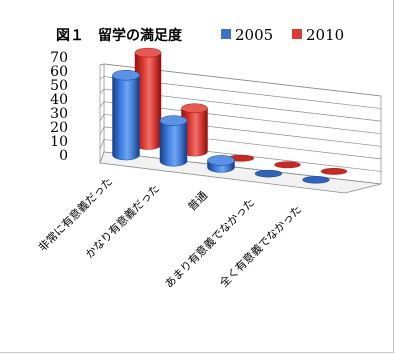 Image resolution: width=395 pixels, height=354 pixels. What do you see at coordinates (297, 34) in the screenshot?
I see `legend-swatch-2010` at bounding box center [297, 34].